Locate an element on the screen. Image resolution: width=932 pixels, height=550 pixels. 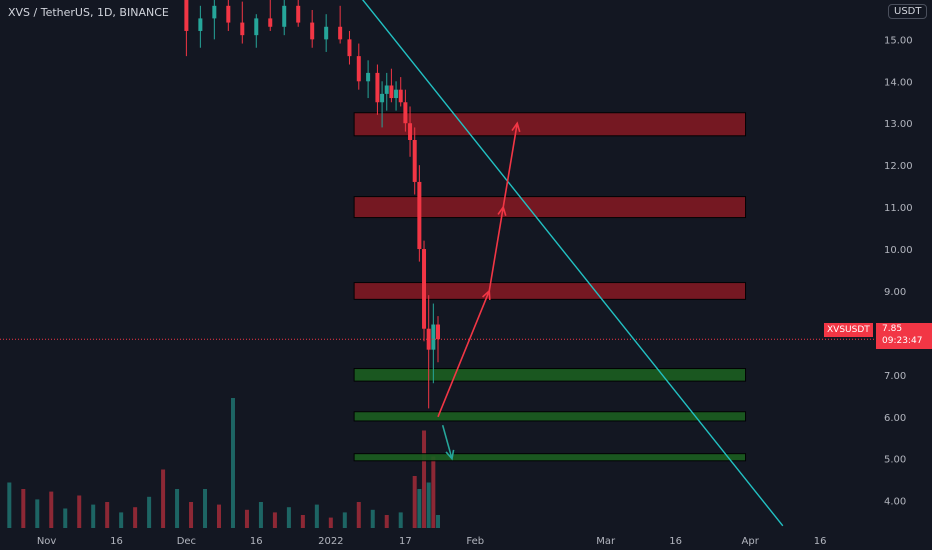
up-arrow-3-shaft is located at coordinates (510, 165).